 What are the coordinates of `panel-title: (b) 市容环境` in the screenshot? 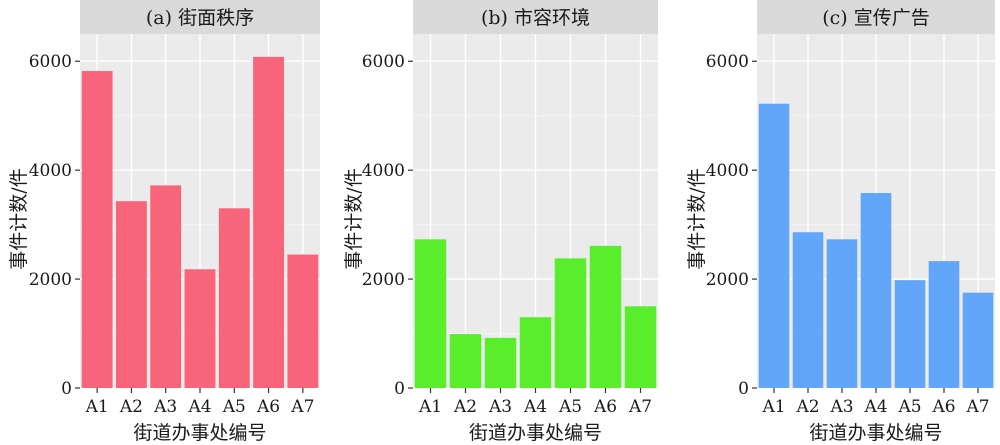 It's located at (535, 18).